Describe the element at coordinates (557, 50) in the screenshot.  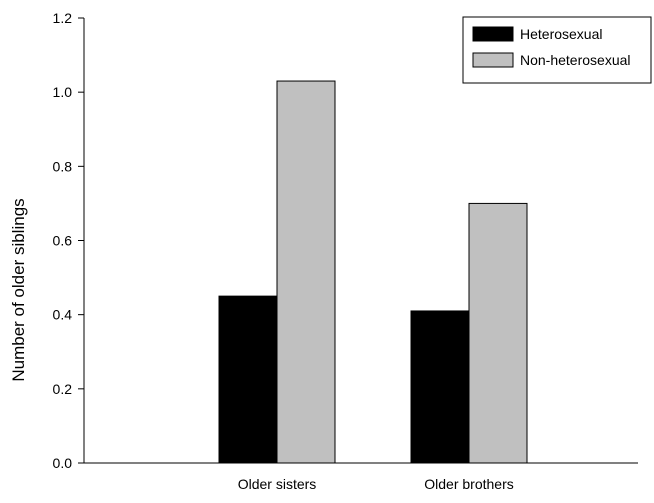
I see `legend: Heterosexual Non-heterosexual` at that location.